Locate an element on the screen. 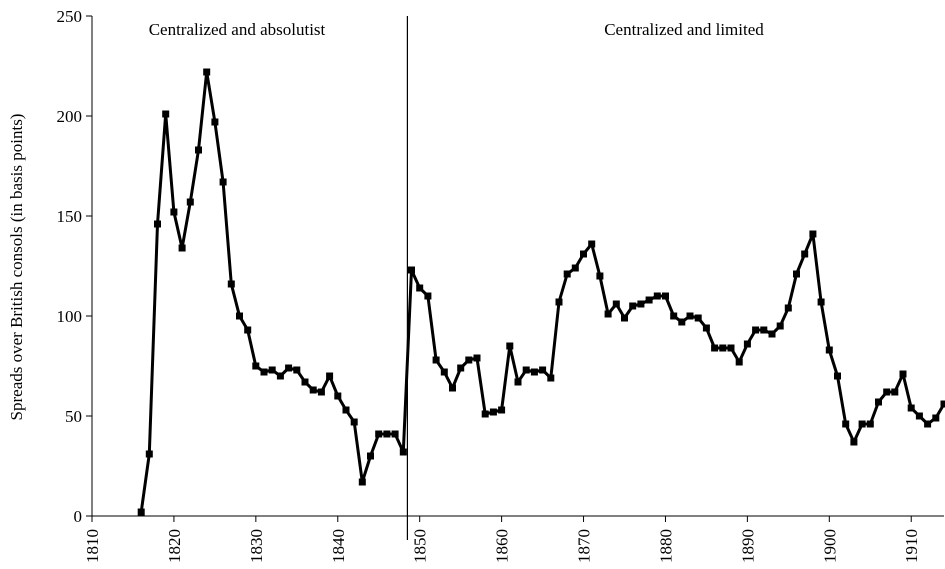 Image resolution: width=945 pixels, height=569 pixels. y-tick-label: 50 is located at coordinates (73, 416).